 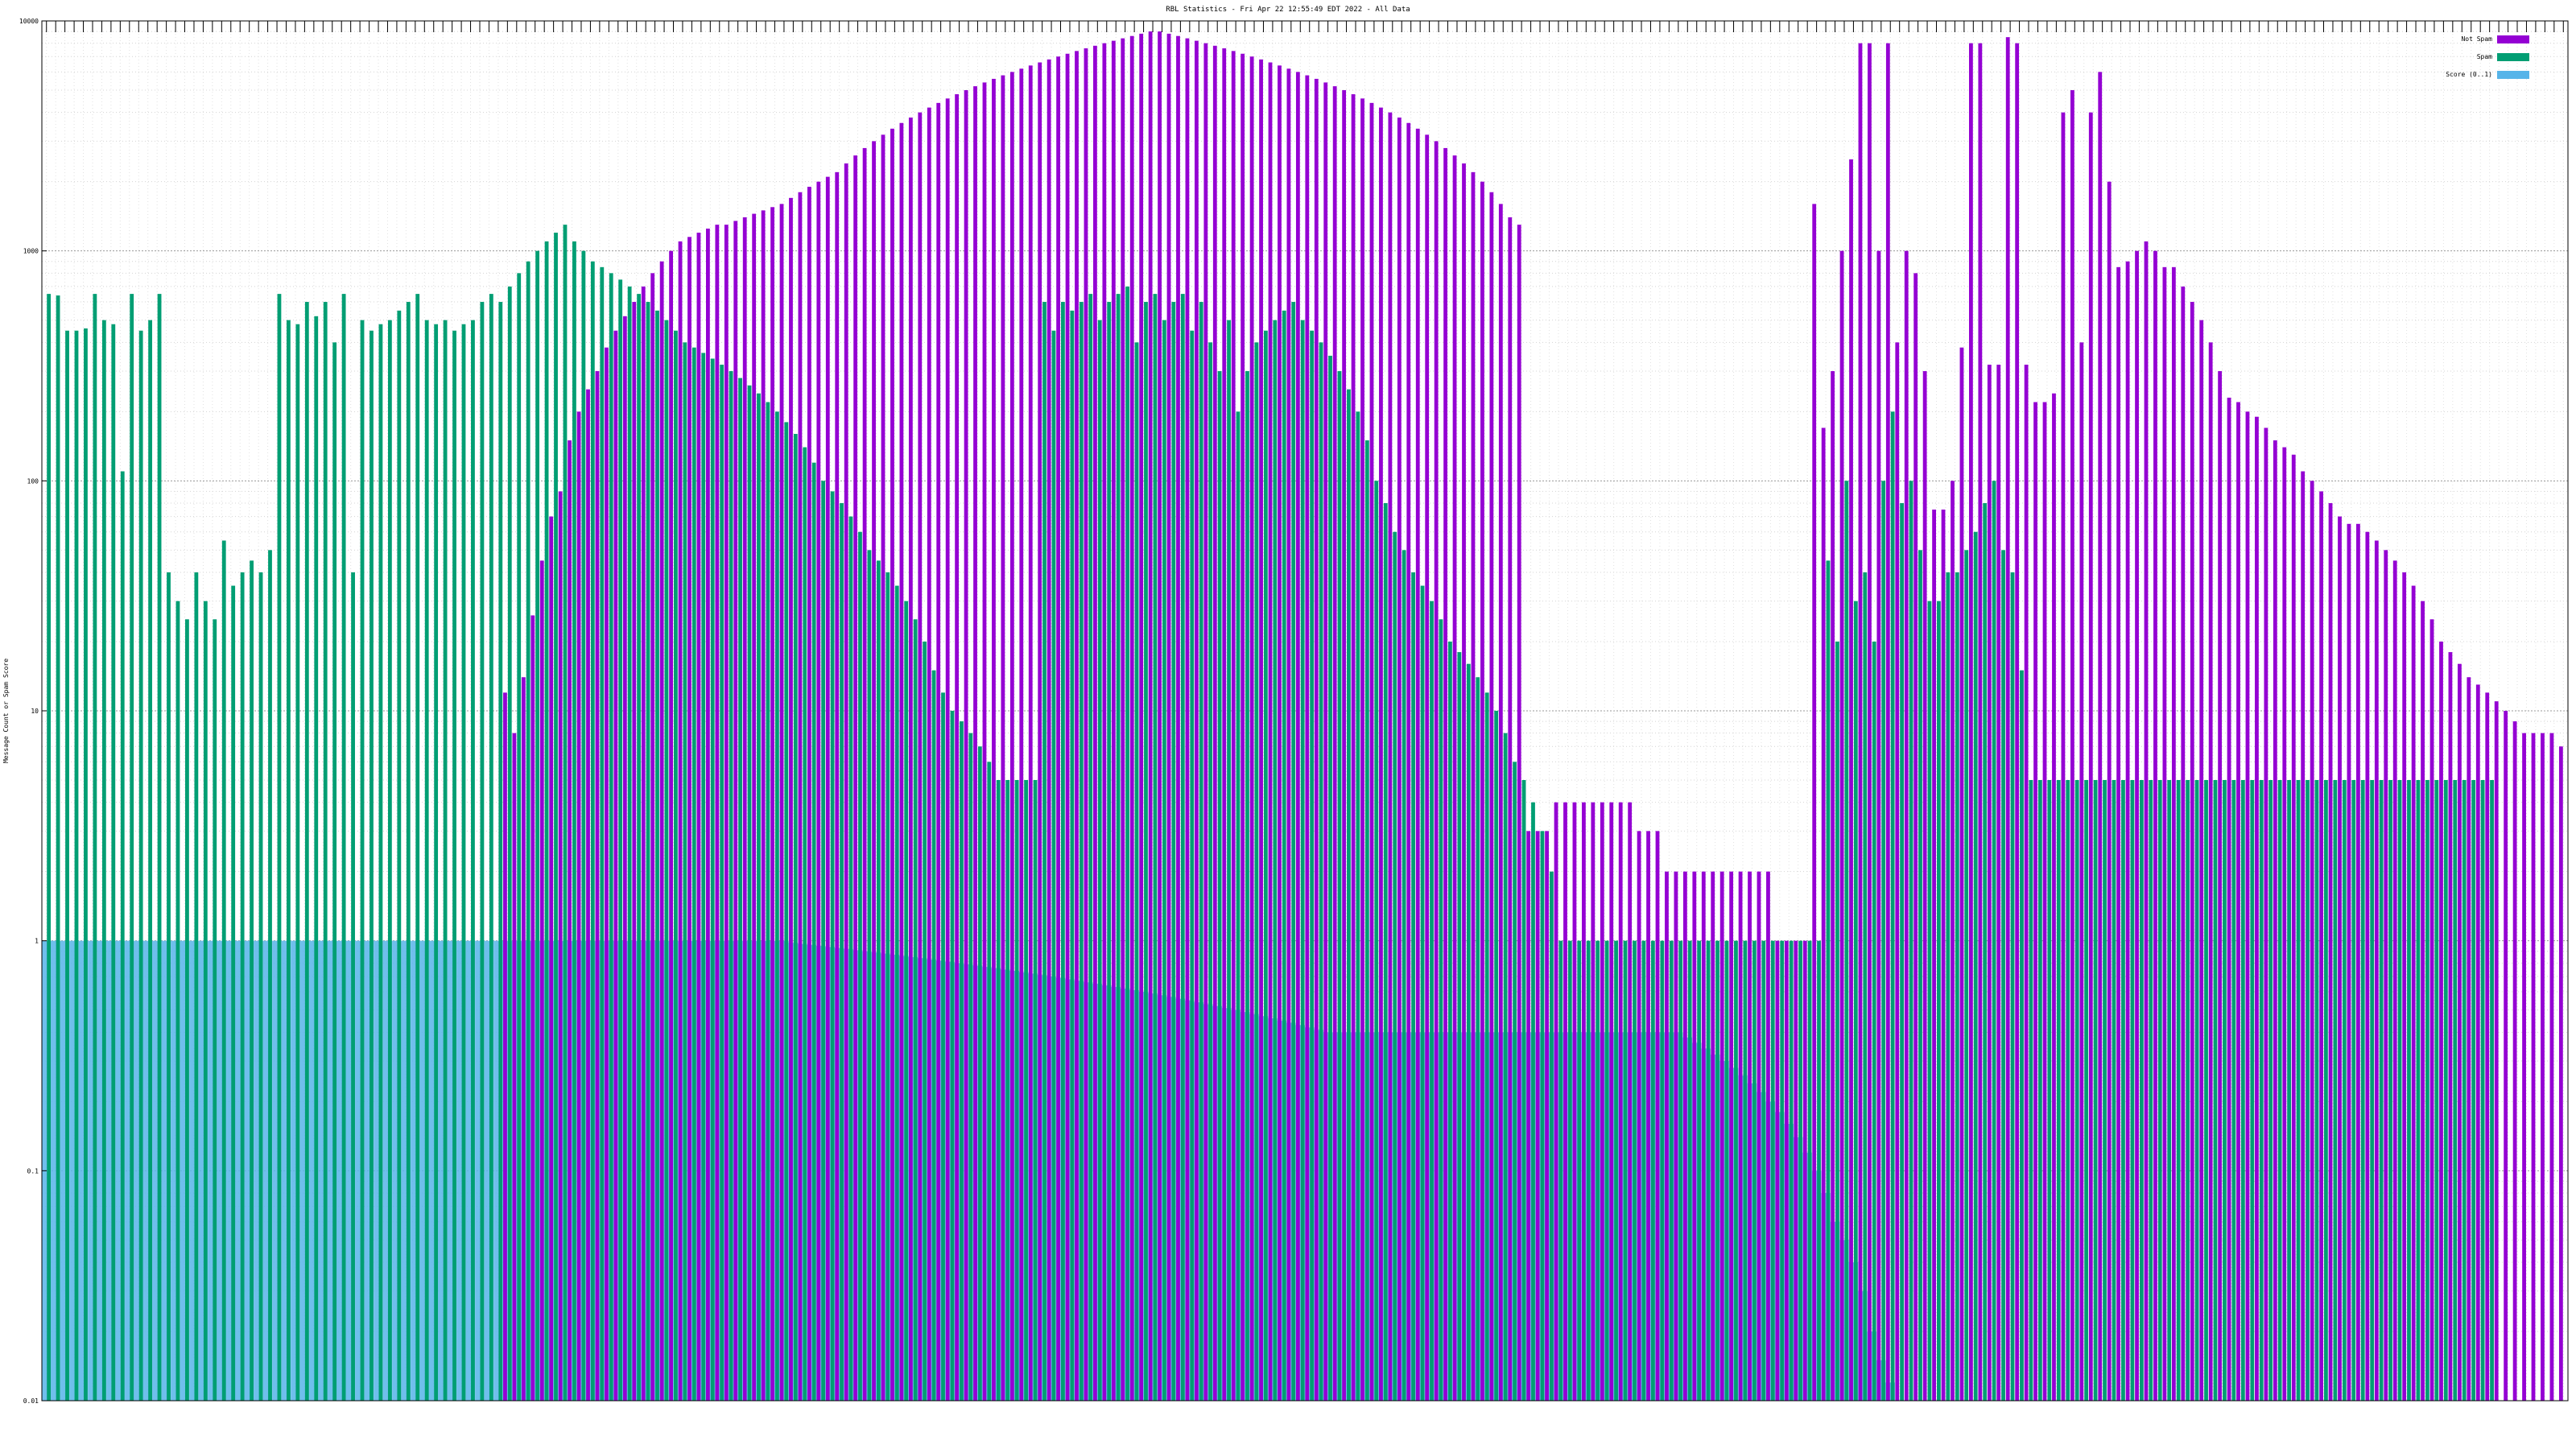 What do you see at coordinates (33, 481) in the screenshot?
I see `y-tick-label: 100` at bounding box center [33, 481].